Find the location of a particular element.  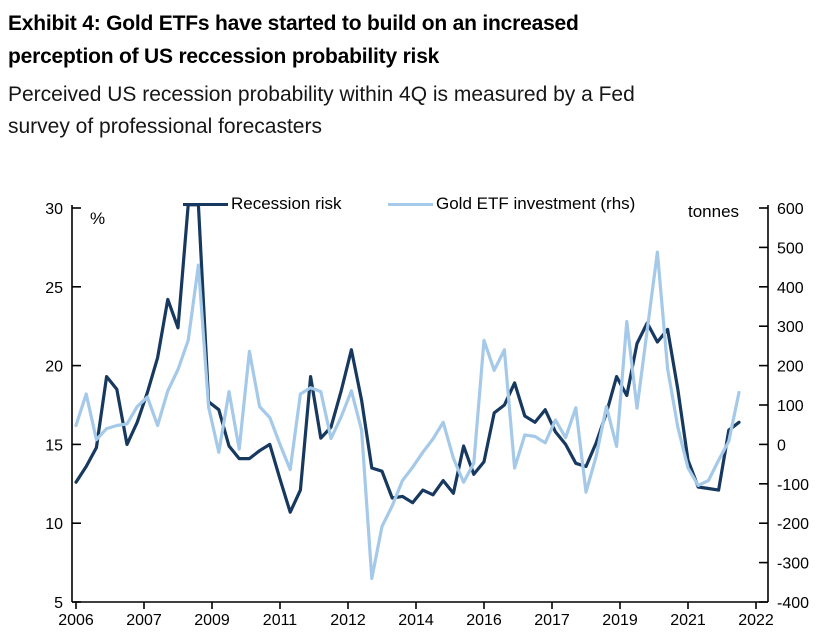

gold-etf-line-swatch is located at coordinates (410, 204).